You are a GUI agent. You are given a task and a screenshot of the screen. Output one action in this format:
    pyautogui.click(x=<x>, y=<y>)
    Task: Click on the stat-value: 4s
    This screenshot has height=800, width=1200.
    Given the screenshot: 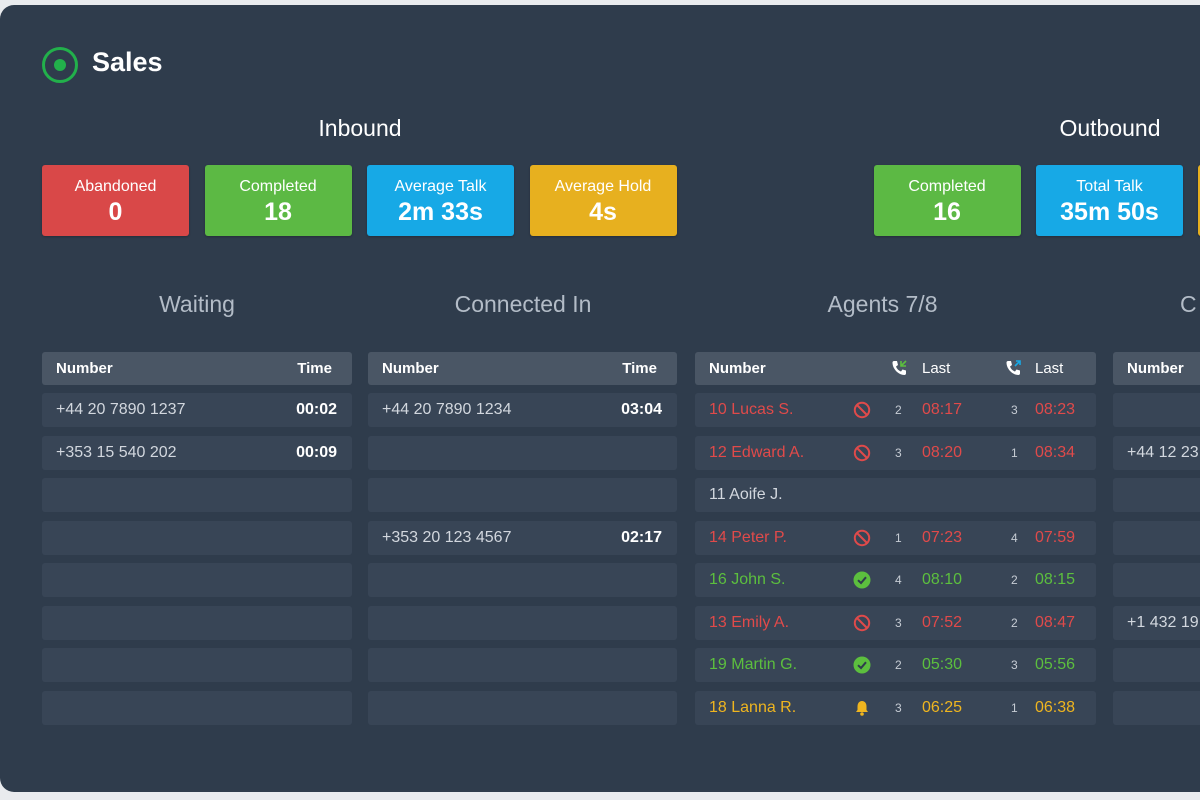 What is the action you would take?
    pyautogui.click(x=603, y=212)
    